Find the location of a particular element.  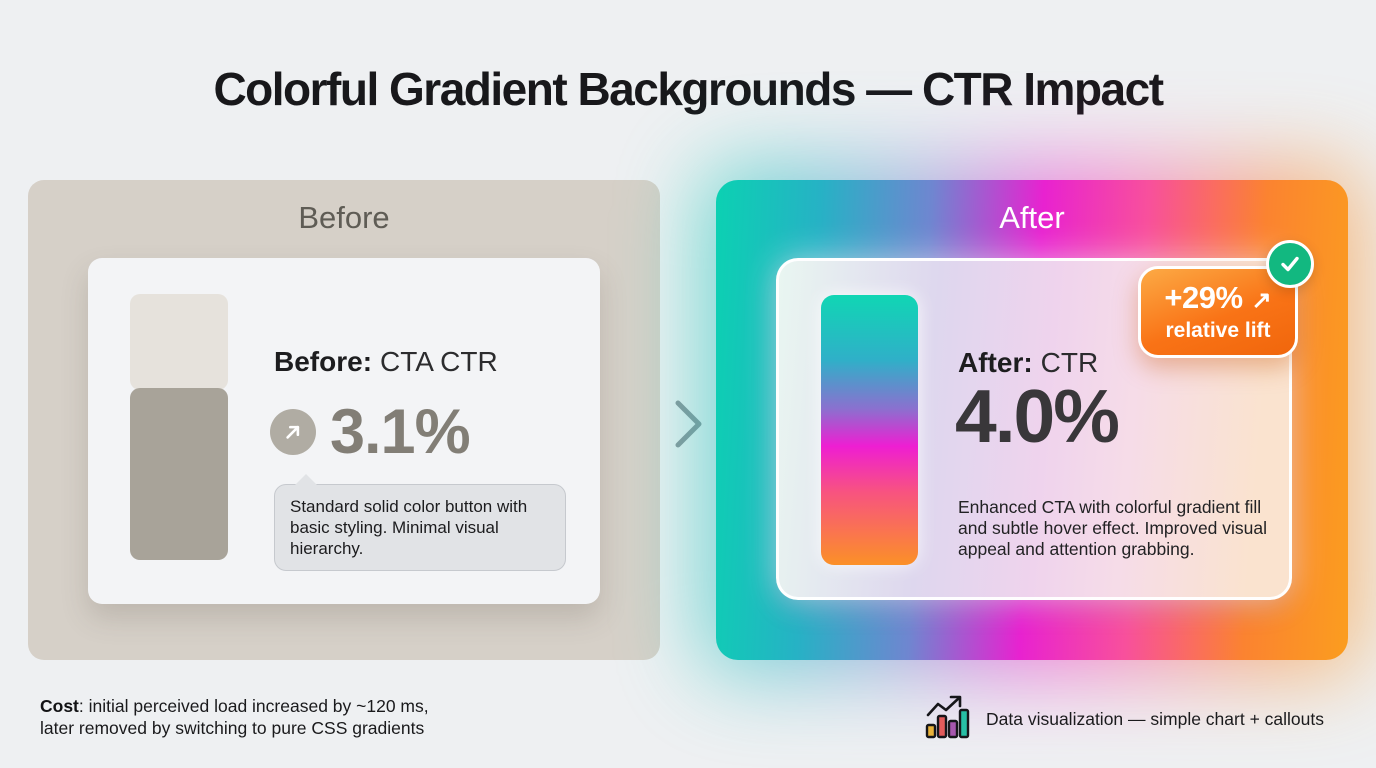

before-bar-segment-light is located at coordinates (179, 342).